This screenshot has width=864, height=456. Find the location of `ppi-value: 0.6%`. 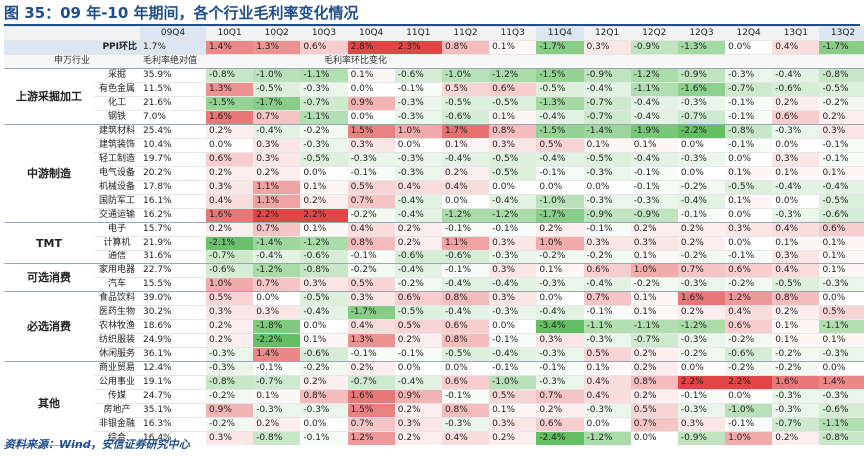

ppi-value: 0.6% is located at coordinates (324, 47).